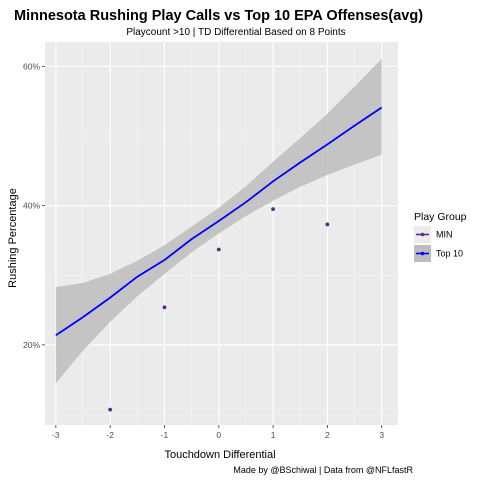 This screenshot has height=480, width=480. Describe the element at coordinates (165, 435) in the screenshot. I see `x-tick-label: -1` at that location.